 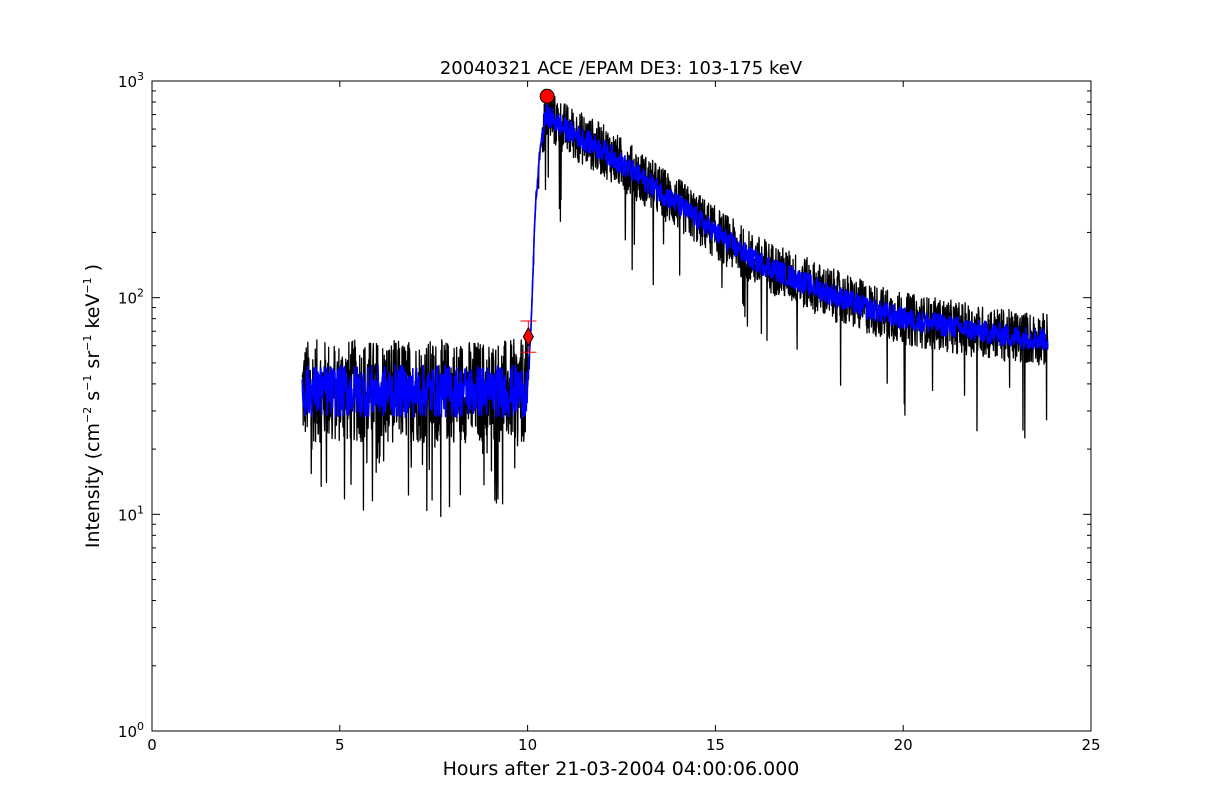 What do you see at coordinates (547, 96) in the screenshot?
I see `peak-marker` at bounding box center [547, 96].